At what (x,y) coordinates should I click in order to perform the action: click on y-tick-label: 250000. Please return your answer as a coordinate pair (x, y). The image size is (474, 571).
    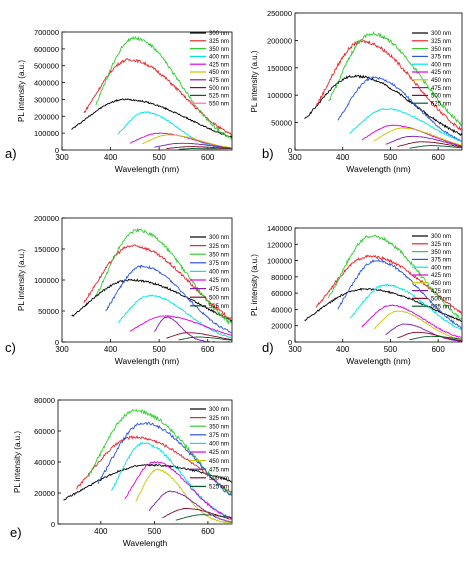
    Looking at the image, I should click on (279, 13).